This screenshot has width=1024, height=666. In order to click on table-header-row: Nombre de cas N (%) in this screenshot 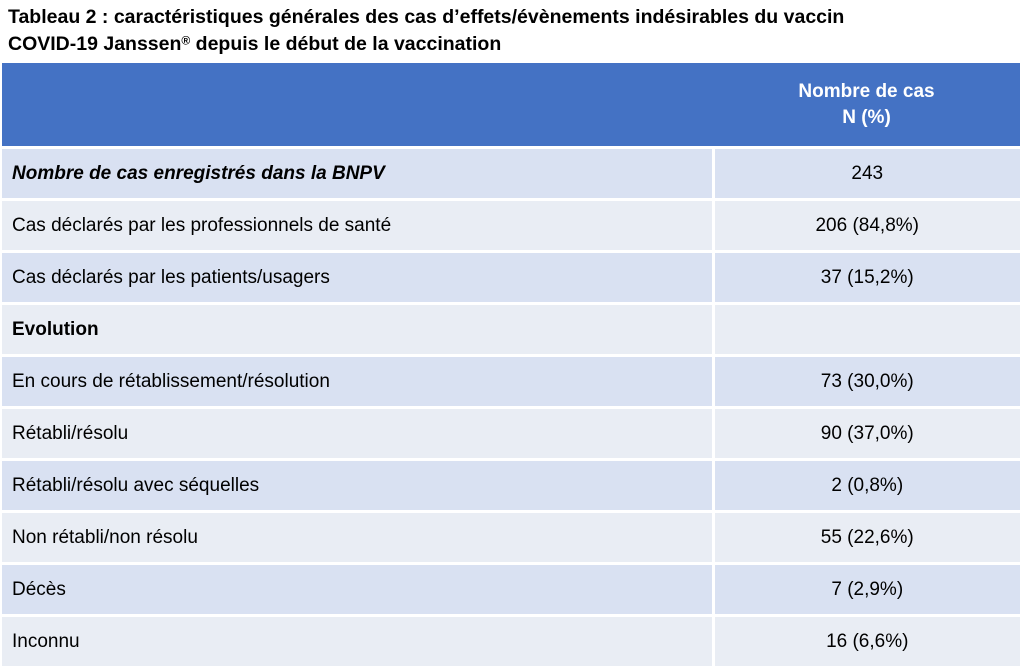, I will do `click(511, 105)`.